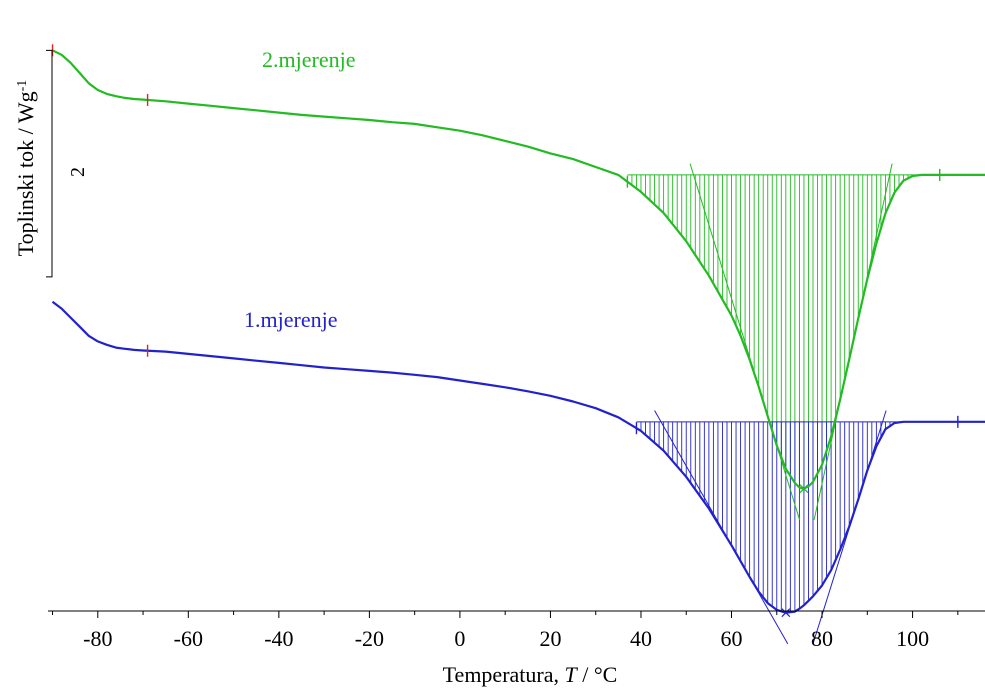  What do you see at coordinates (597, 674) in the screenshot?
I see `x-axis-label-suffix: / °C` at bounding box center [597, 674].